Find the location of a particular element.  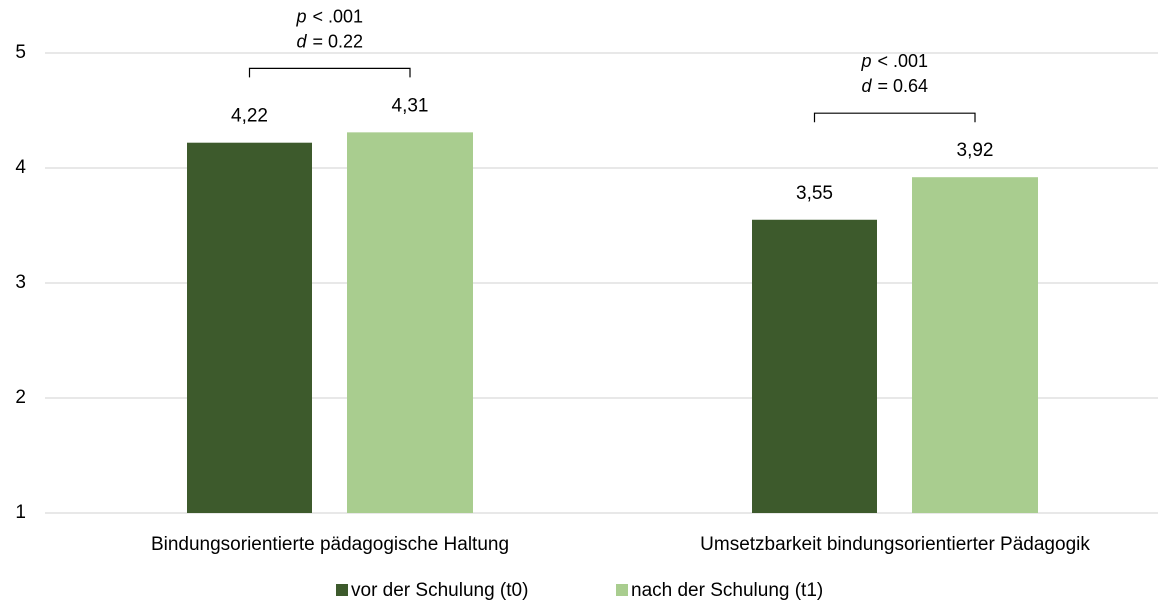

legend-label: vor der Schulung (t0) is located at coordinates (439, 590).